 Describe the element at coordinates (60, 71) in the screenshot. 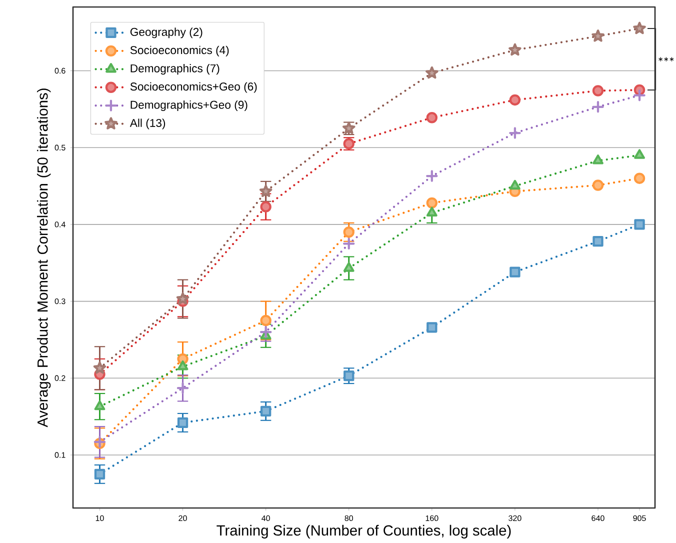

I see `y-tick-label: 0.6` at that location.